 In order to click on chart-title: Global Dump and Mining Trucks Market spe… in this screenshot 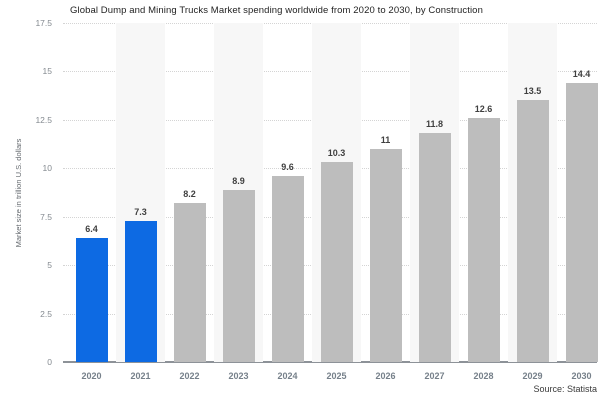, I will do `click(276, 10)`.